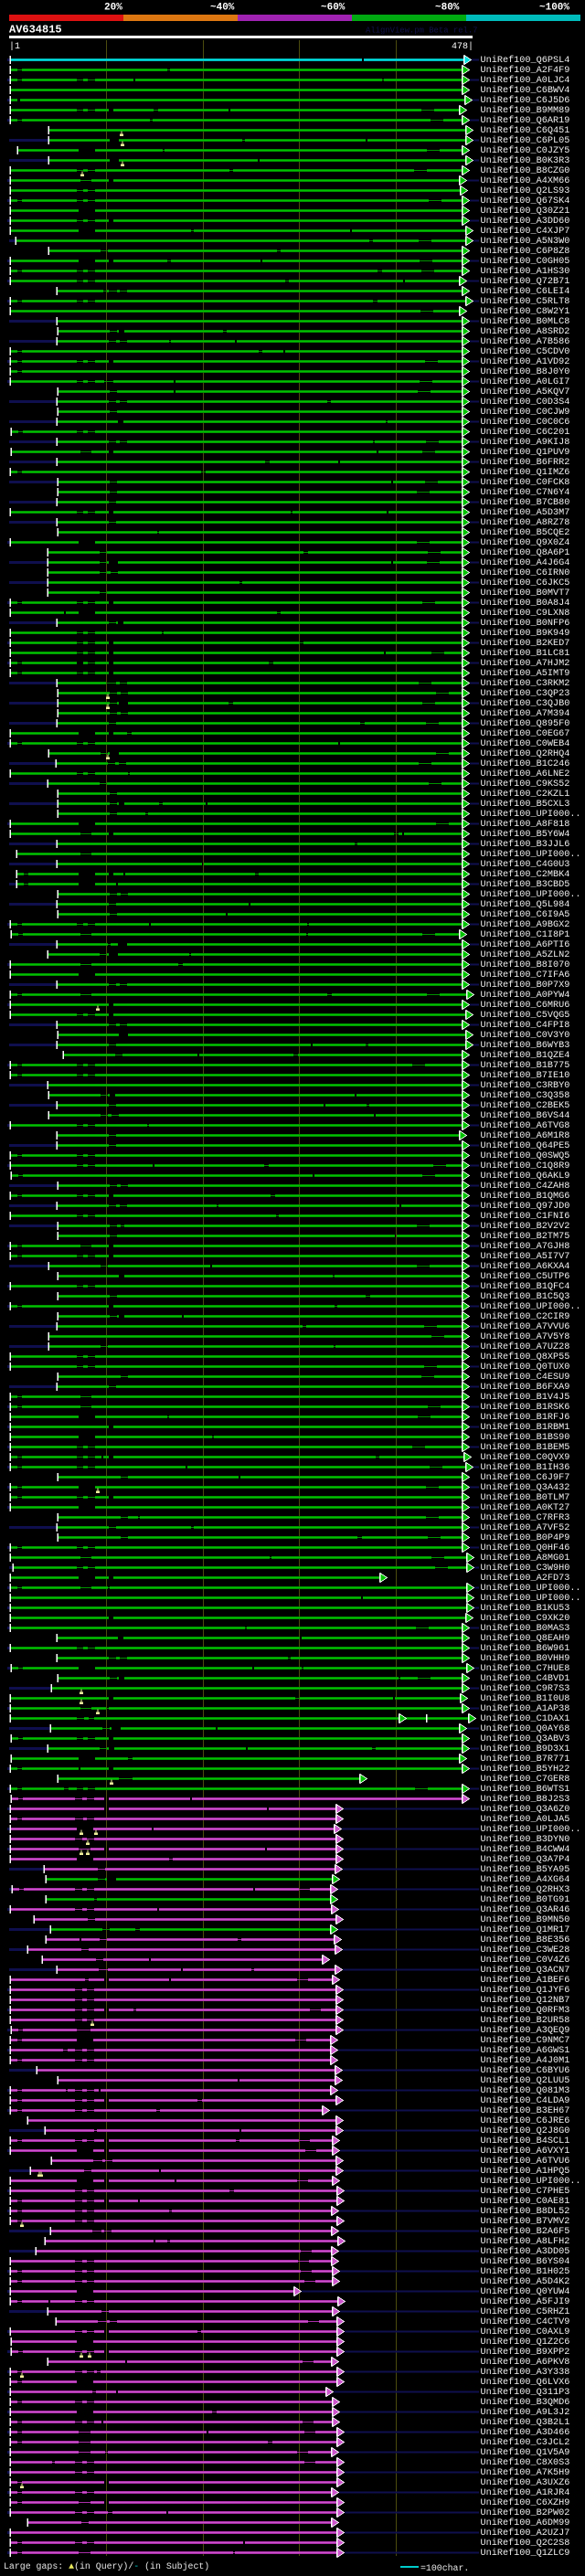 The width and height of the screenshot is (585, 2576). I want to click on svg-text: UniRef100_A6GWS1, so click(525, 2050).